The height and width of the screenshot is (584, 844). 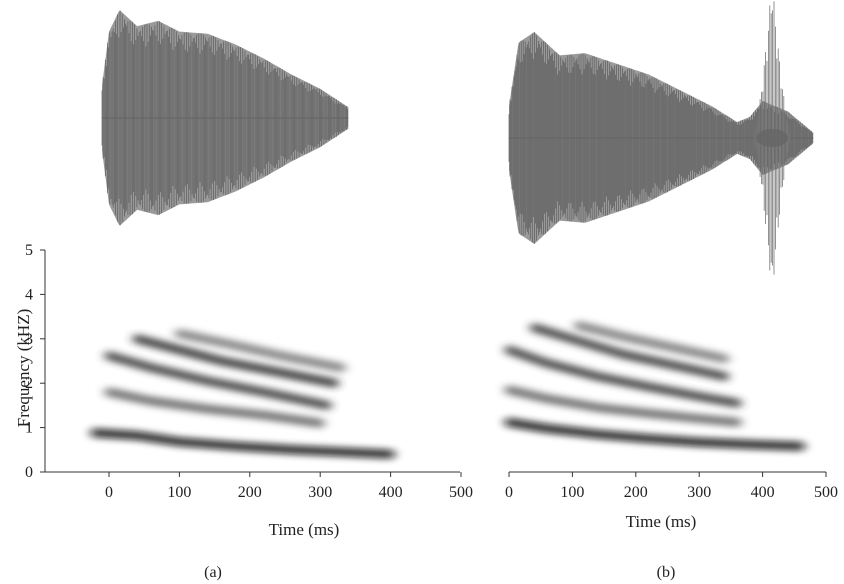 I want to click on waveform-a, so click(x=225, y=118).